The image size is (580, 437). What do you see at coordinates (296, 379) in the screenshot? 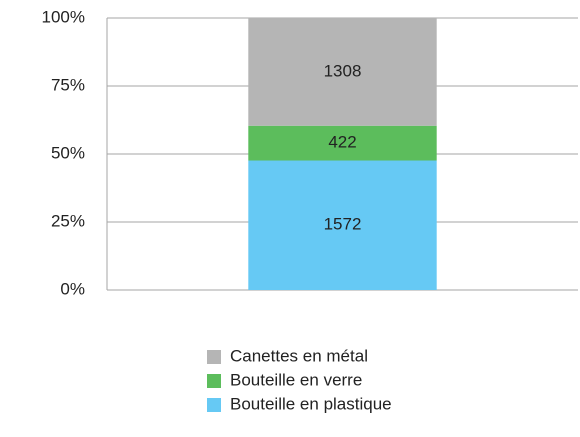
I see `legend-label: Bouteille en verre` at bounding box center [296, 379].